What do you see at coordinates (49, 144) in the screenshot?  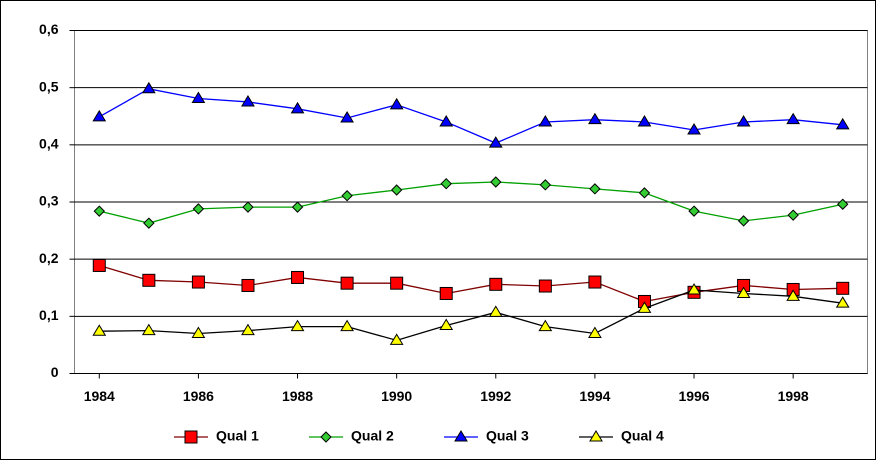 I see `y-tick-label: 0,4` at bounding box center [49, 144].